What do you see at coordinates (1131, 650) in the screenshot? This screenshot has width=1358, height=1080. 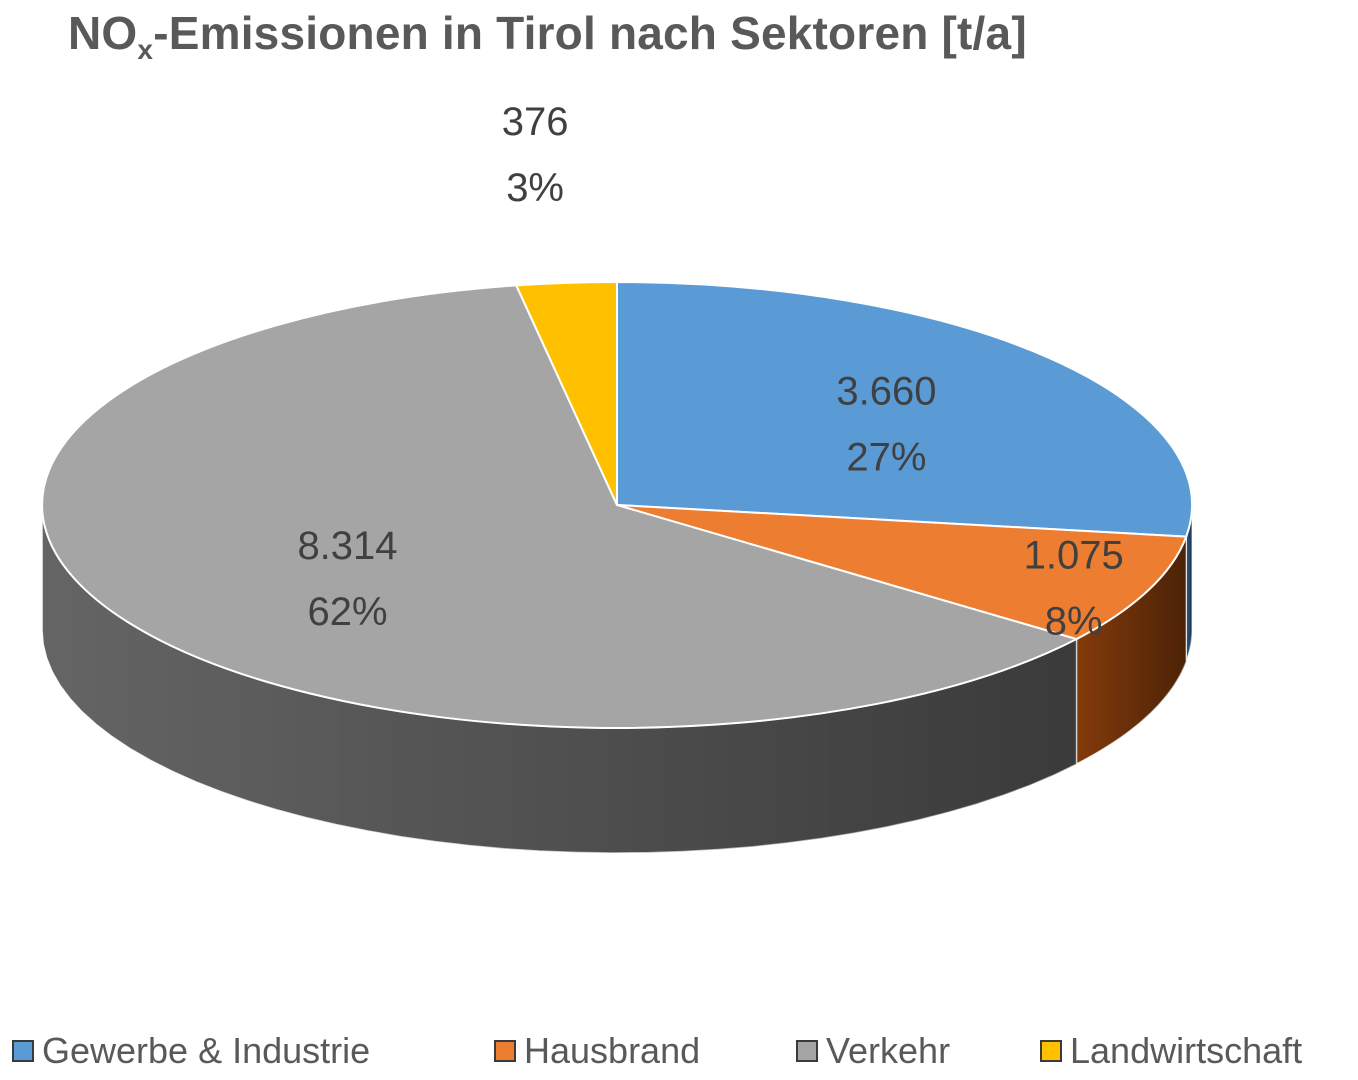 I see `pie-side-shade-hausbrand` at bounding box center [1131, 650].